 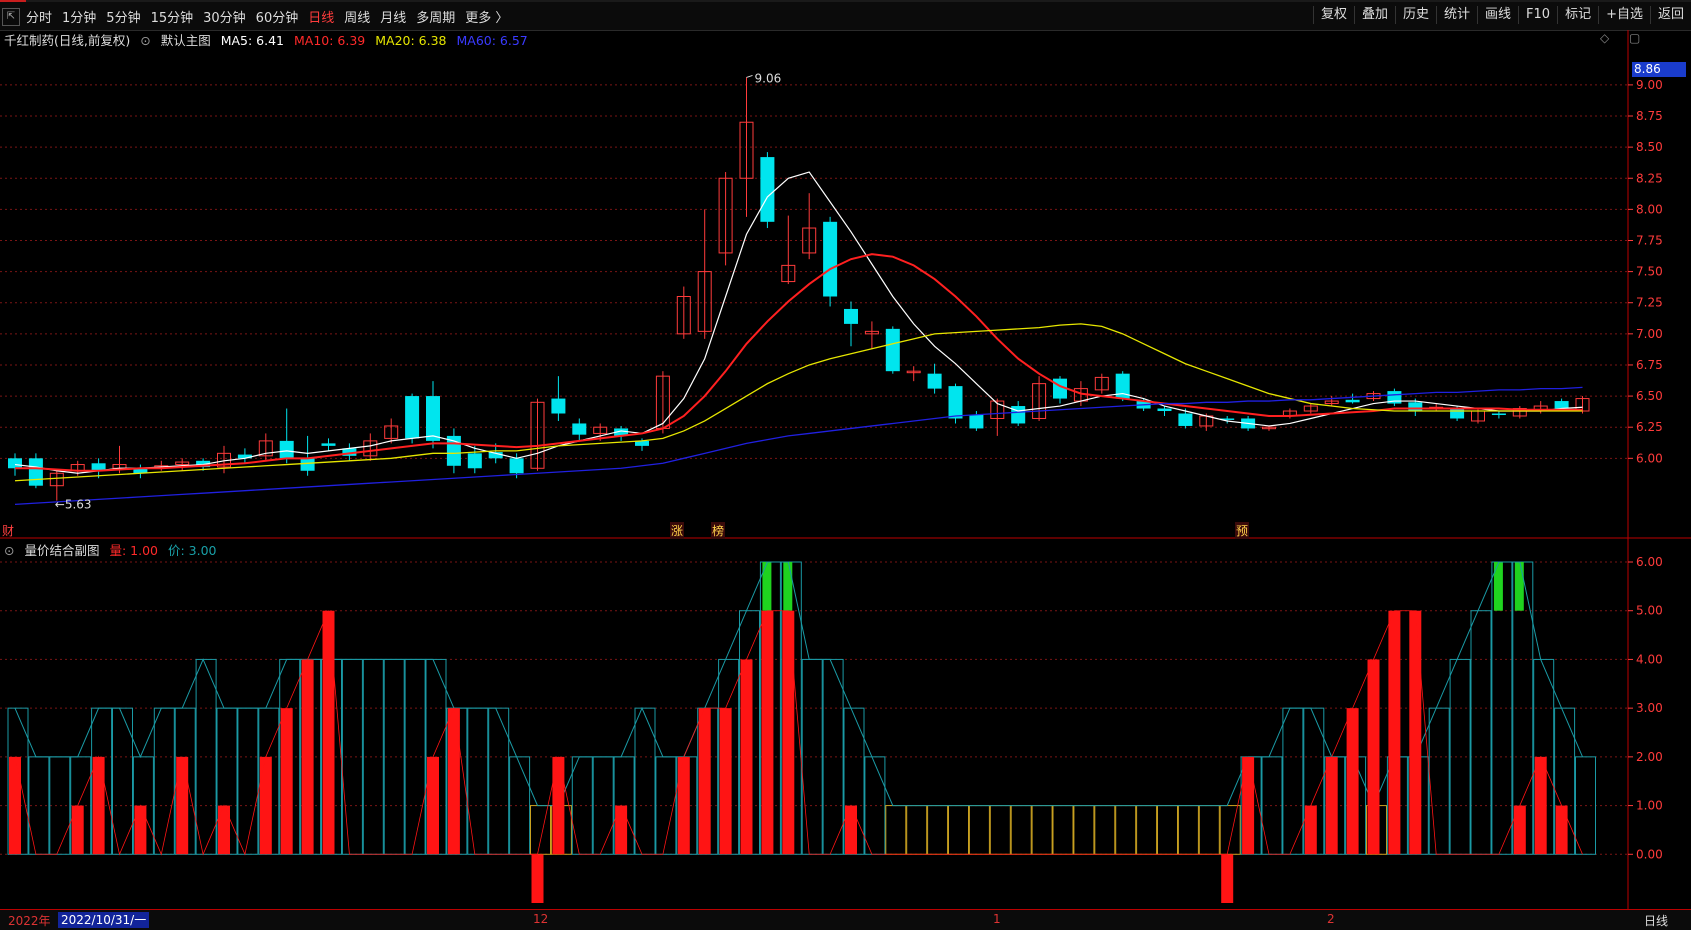 What do you see at coordinates (718, 530) in the screenshot?
I see `event-mark-bang: 榜` at bounding box center [718, 530].